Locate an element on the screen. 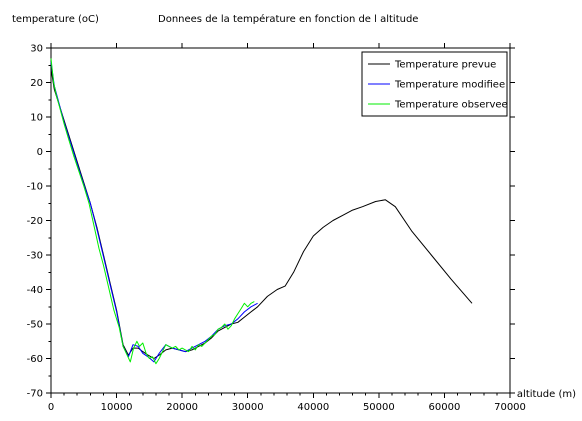 The image size is (582, 421). legend-label: Temperature modifiee is located at coordinates (449, 85).